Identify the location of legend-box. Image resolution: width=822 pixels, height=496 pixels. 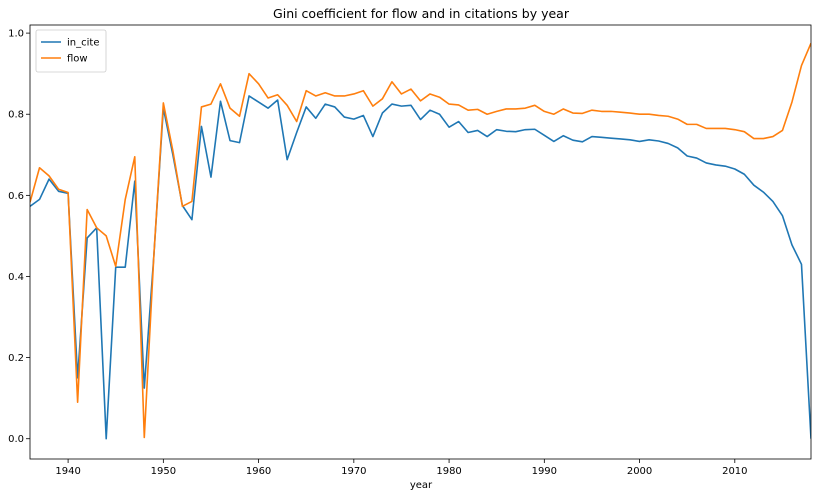
(71, 51).